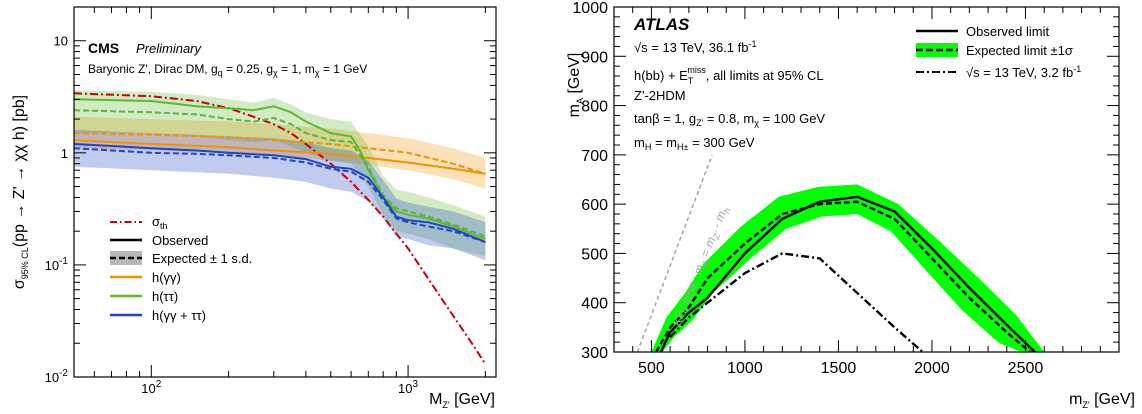 This screenshot has height=414, width=1142. I want to click on legend-label-expected: Expected ± 1 s.d., so click(202, 258).